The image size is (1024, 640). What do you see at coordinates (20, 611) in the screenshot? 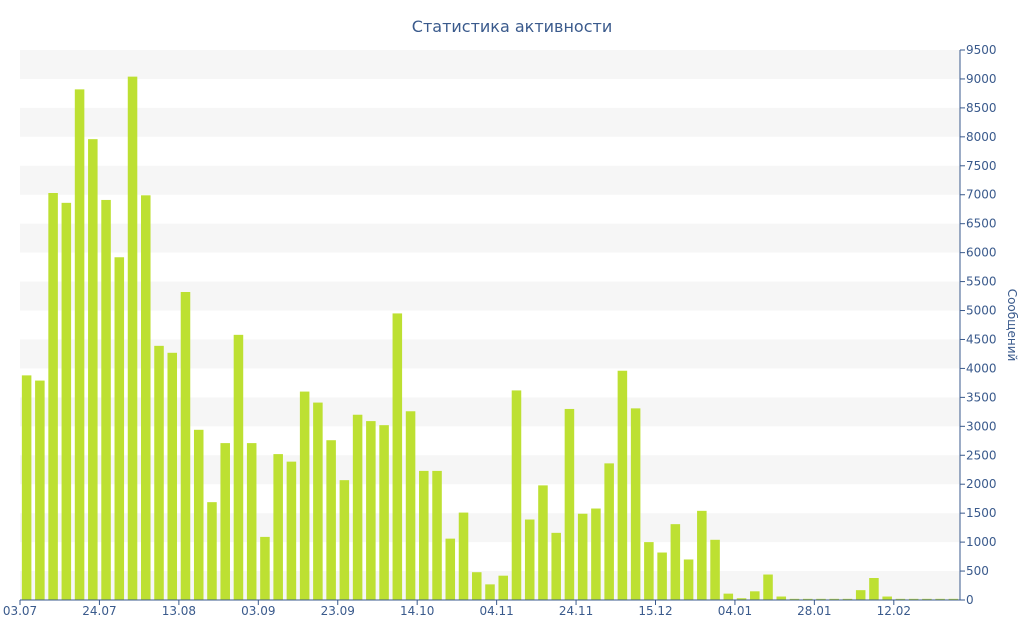
I see `x-tick-label: 03.07` at bounding box center [20, 611].